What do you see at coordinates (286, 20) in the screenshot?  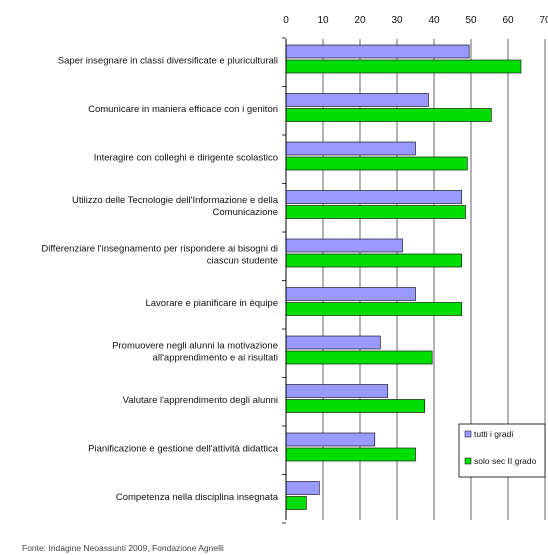 I see `x-tick-label: 0` at bounding box center [286, 20].